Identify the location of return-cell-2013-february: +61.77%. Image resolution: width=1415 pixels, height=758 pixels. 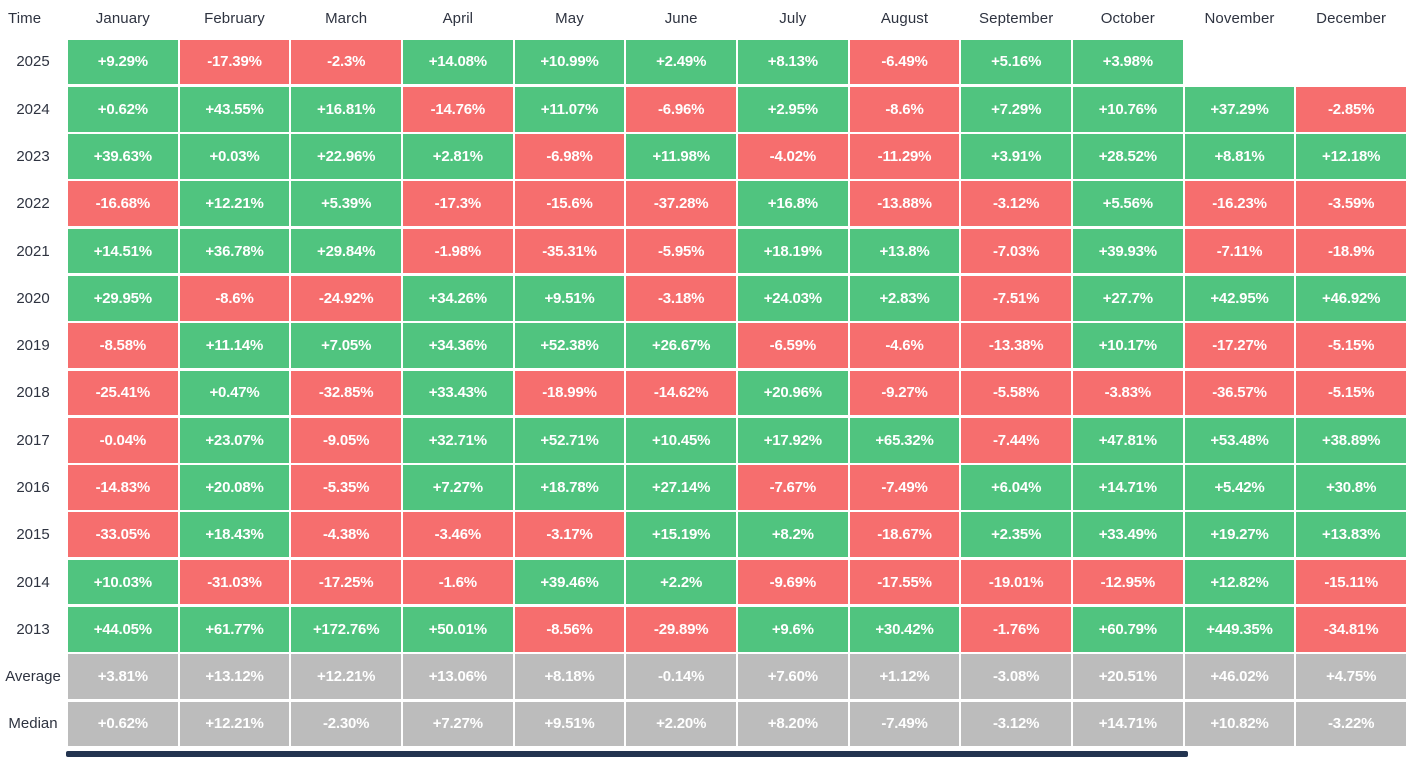
(234, 629).